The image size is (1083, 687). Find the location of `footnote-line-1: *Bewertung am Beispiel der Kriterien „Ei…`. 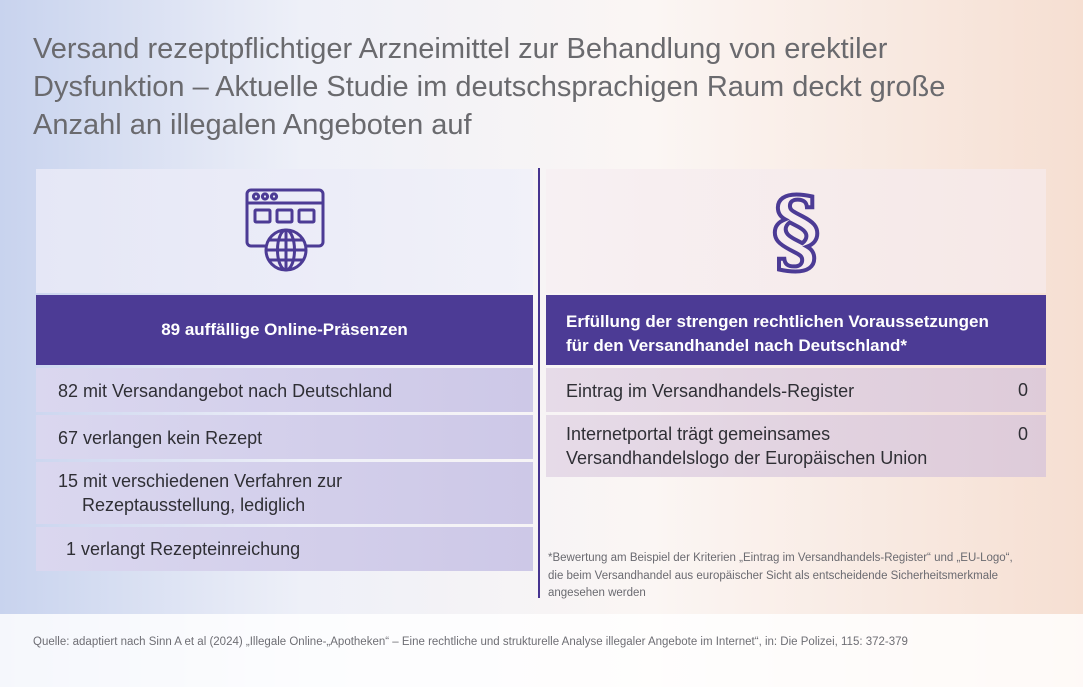

footnote-line-1: *Bewertung am Beispiel der Kriterien „Ei… is located at coordinates (780, 558).